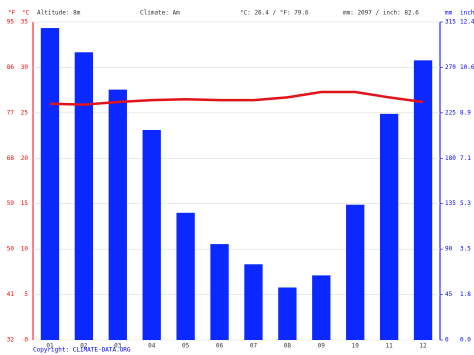  What do you see at coordinates (450, 158) in the screenshot?
I see `y2-tick-label: 180` at bounding box center [450, 158].